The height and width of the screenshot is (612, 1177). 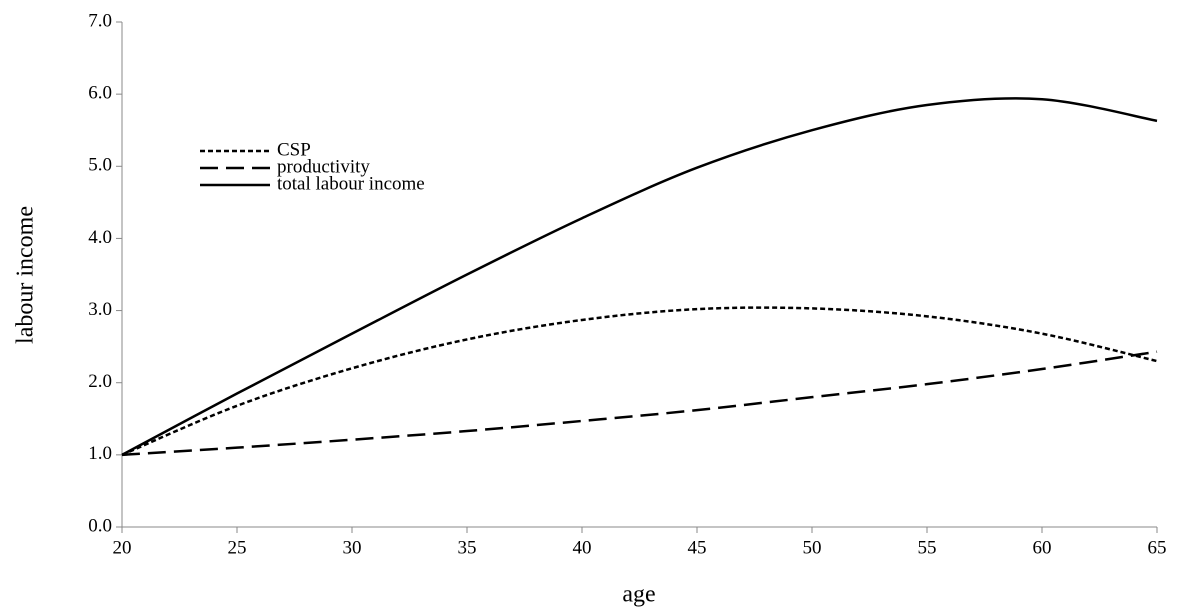 I want to click on x-tick-label: 35, so click(x=467, y=547).